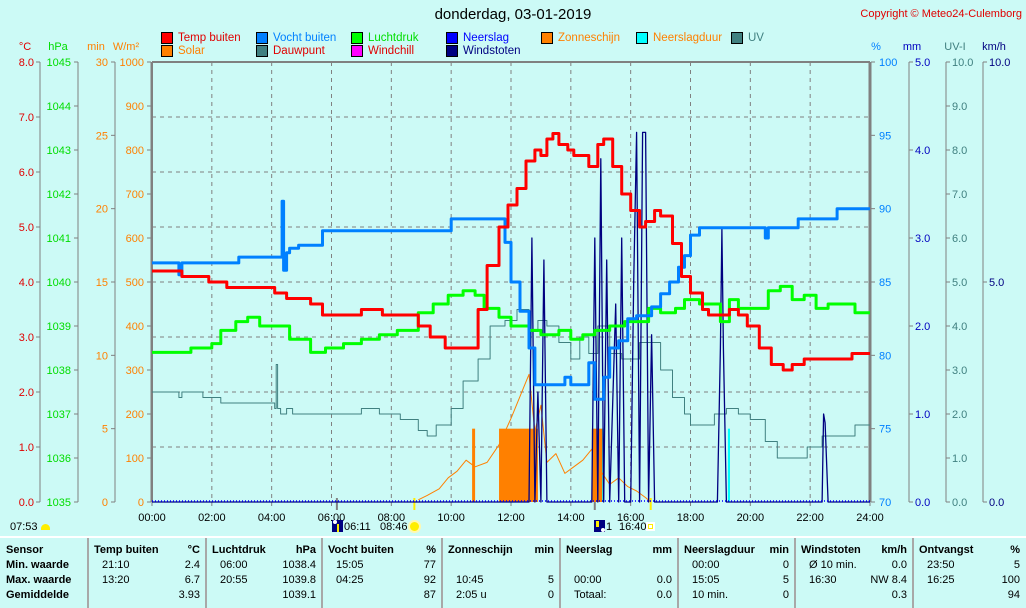 This screenshot has height=608, width=1026. Describe the element at coordinates (135, 371) in the screenshot. I see `axis-tick-label: 300` at that location.